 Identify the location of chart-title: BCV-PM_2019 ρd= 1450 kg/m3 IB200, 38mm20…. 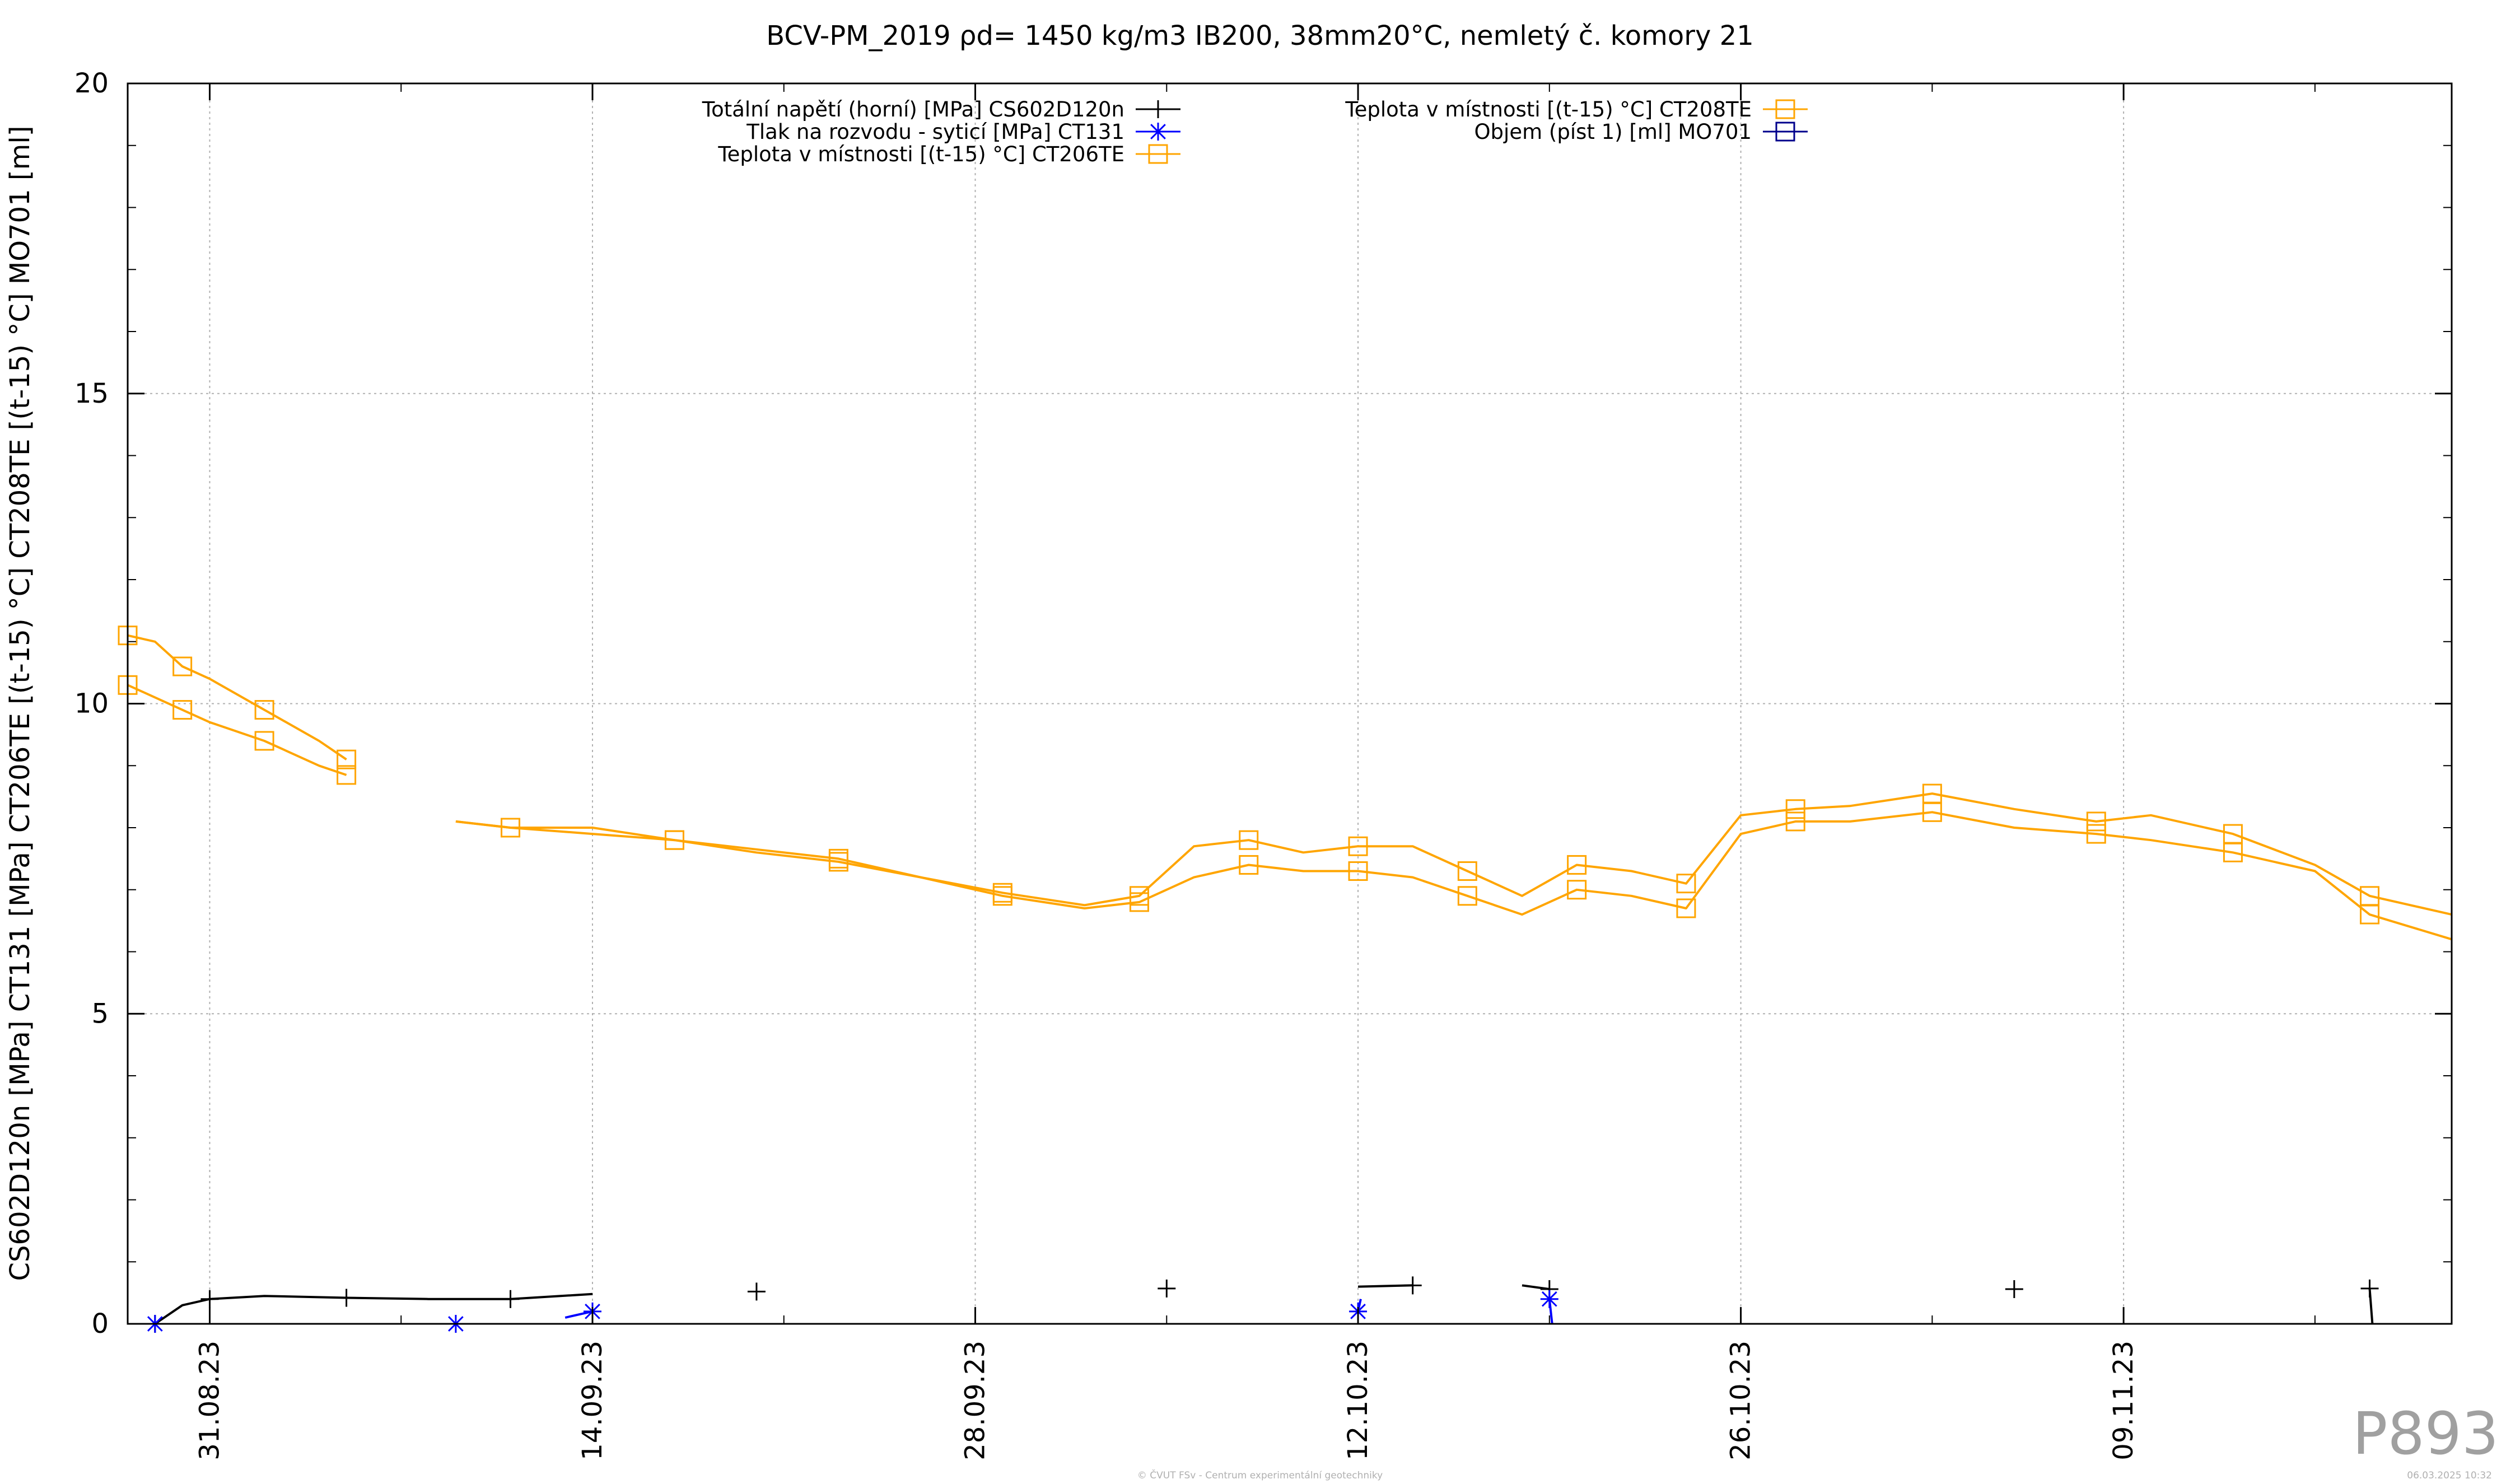
(1260, 36).